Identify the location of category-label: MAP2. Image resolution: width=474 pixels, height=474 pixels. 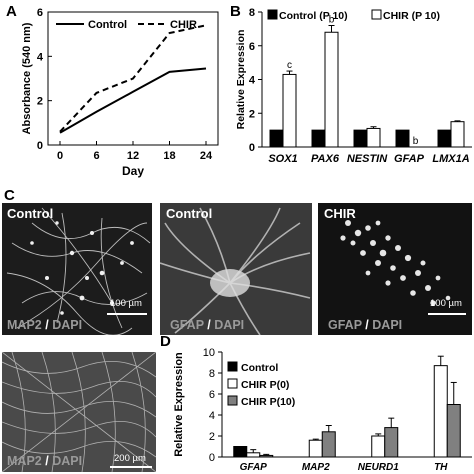
(316, 467).